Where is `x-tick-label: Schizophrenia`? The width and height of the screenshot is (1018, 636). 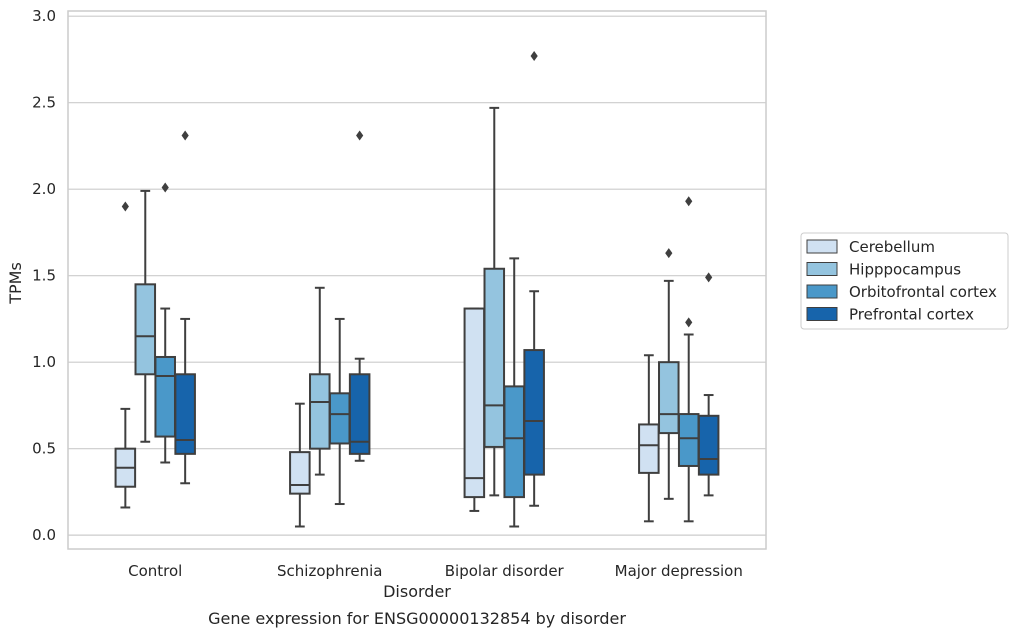
x-tick-label: Schizophrenia is located at coordinates (329, 571).